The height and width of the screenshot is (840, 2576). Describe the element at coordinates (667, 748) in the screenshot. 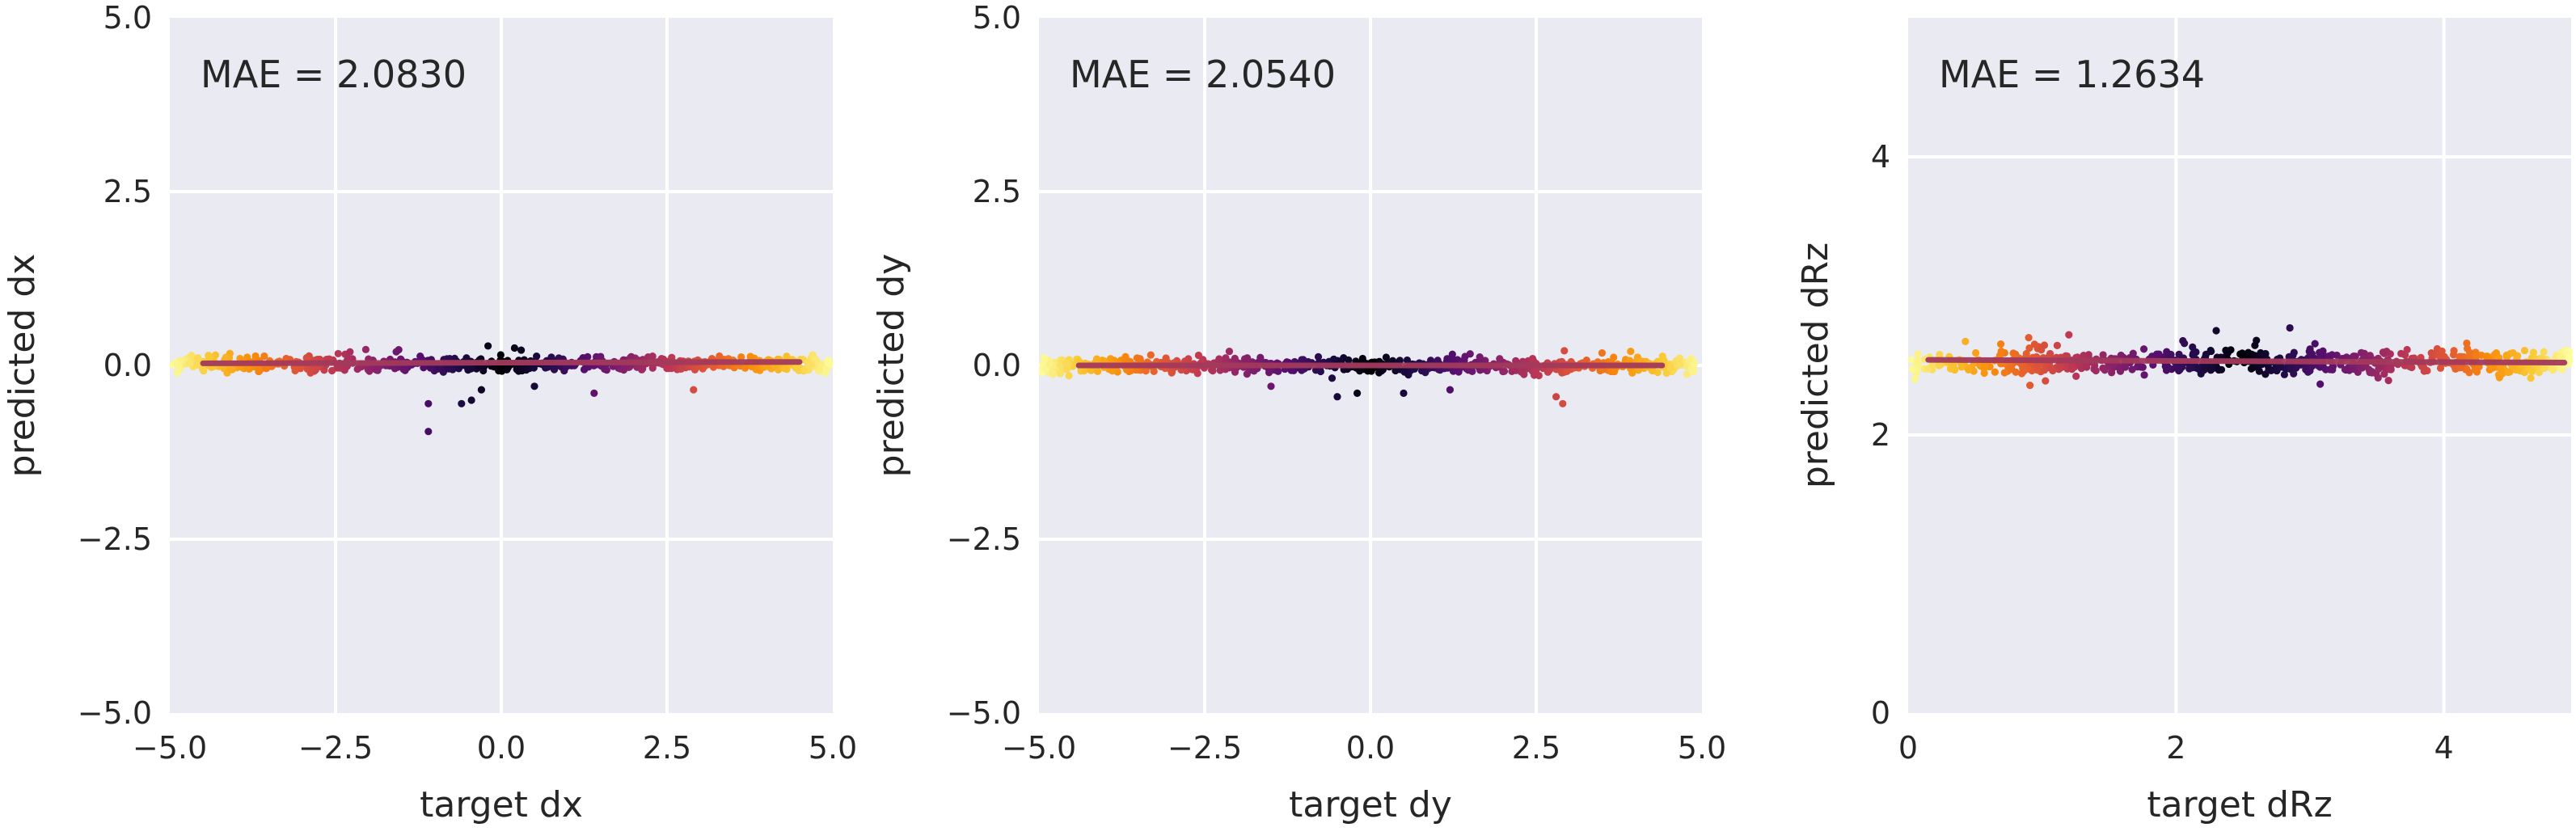

I see `x-tick-label: 2.5` at that location.